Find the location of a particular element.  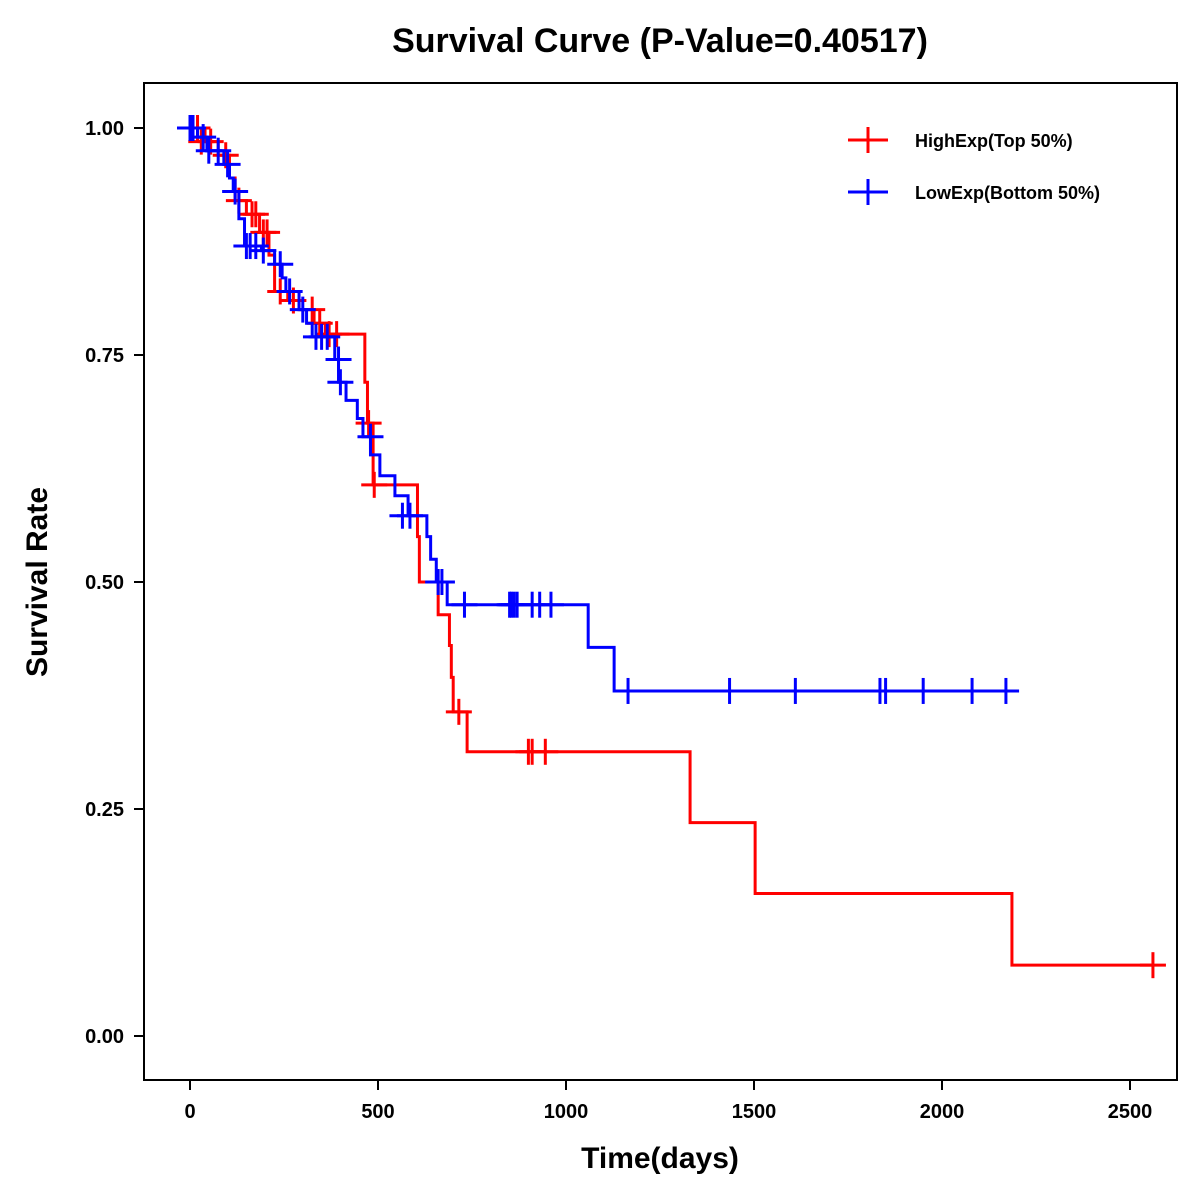

y-tick-label: 0.25 is located at coordinates (104, 810).